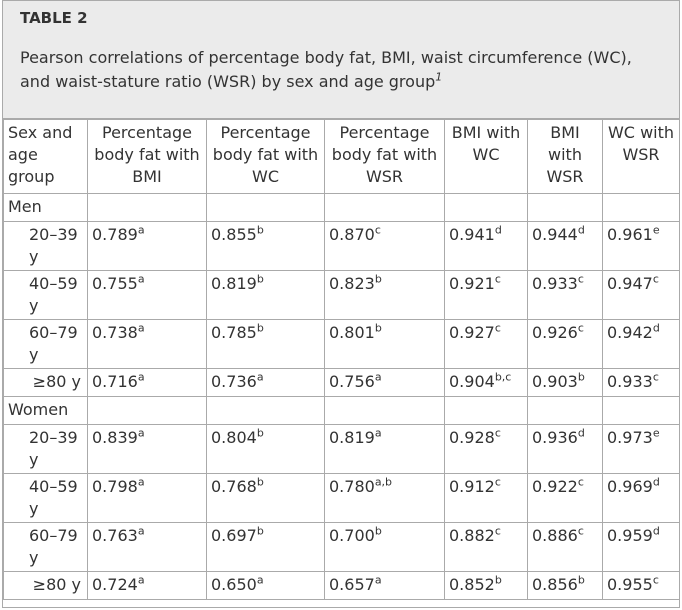 The height and width of the screenshot is (610, 682). What do you see at coordinates (115, 283) in the screenshot?
I see `cell-value: 0.755` at bounding box center [115, 283].